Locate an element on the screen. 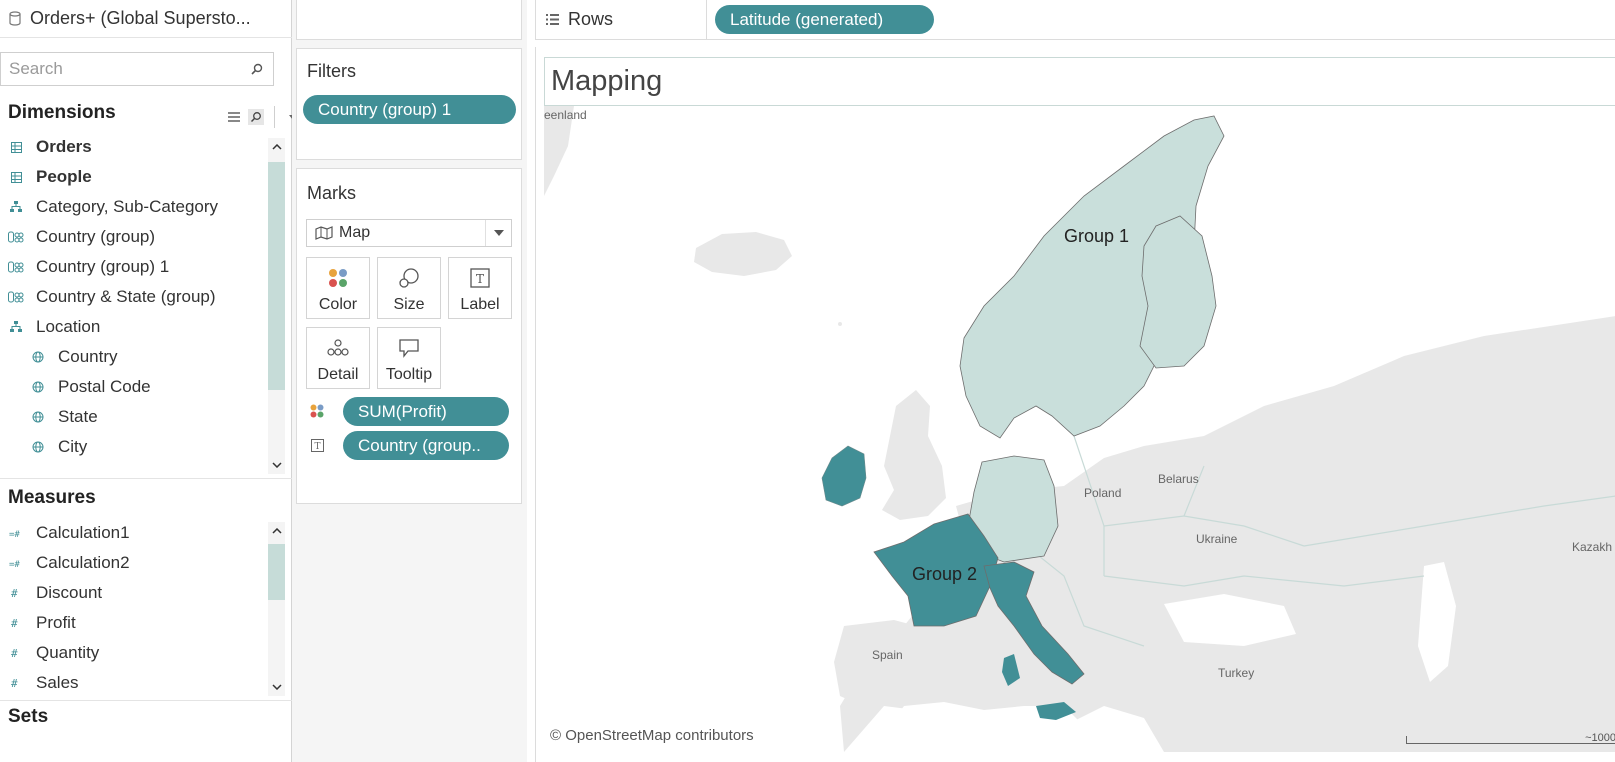  measure-item-calculation1: =# Calculation1 is located at coordinates (134, 533).